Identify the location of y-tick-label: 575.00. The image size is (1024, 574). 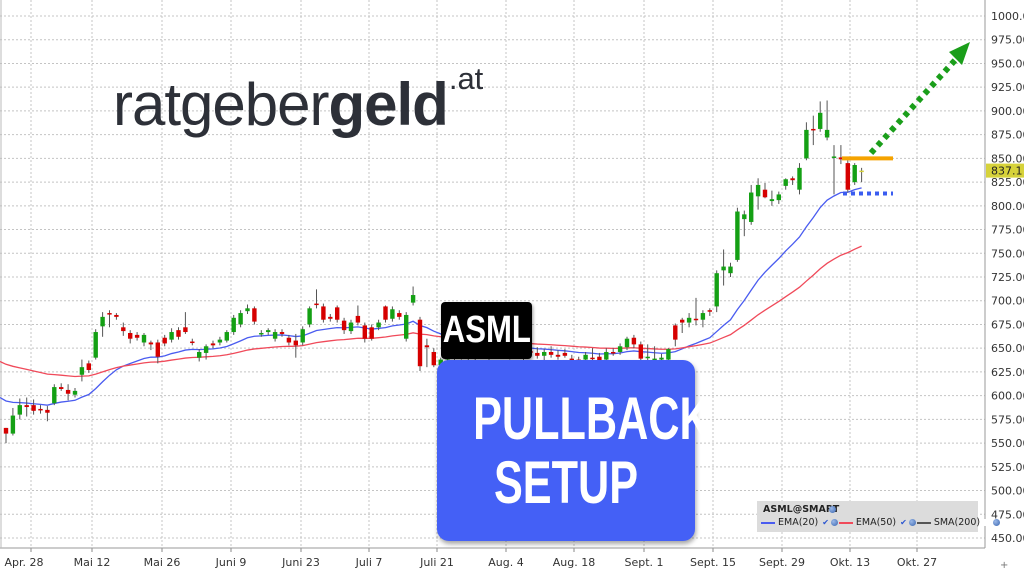
(1007, 419).